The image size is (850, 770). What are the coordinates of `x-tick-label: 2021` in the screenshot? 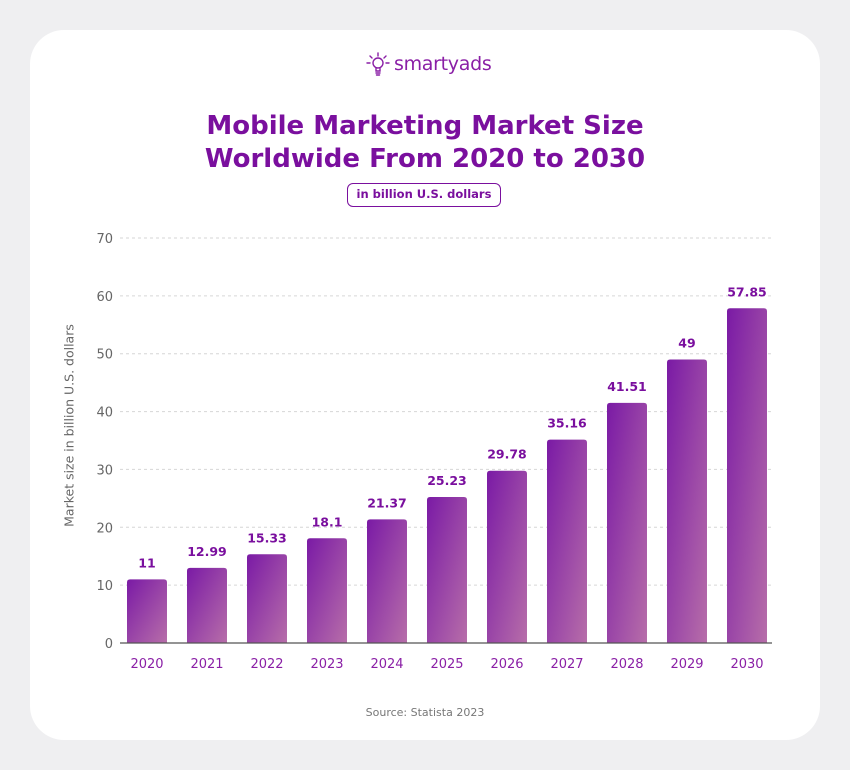 It's located at (206, 664).